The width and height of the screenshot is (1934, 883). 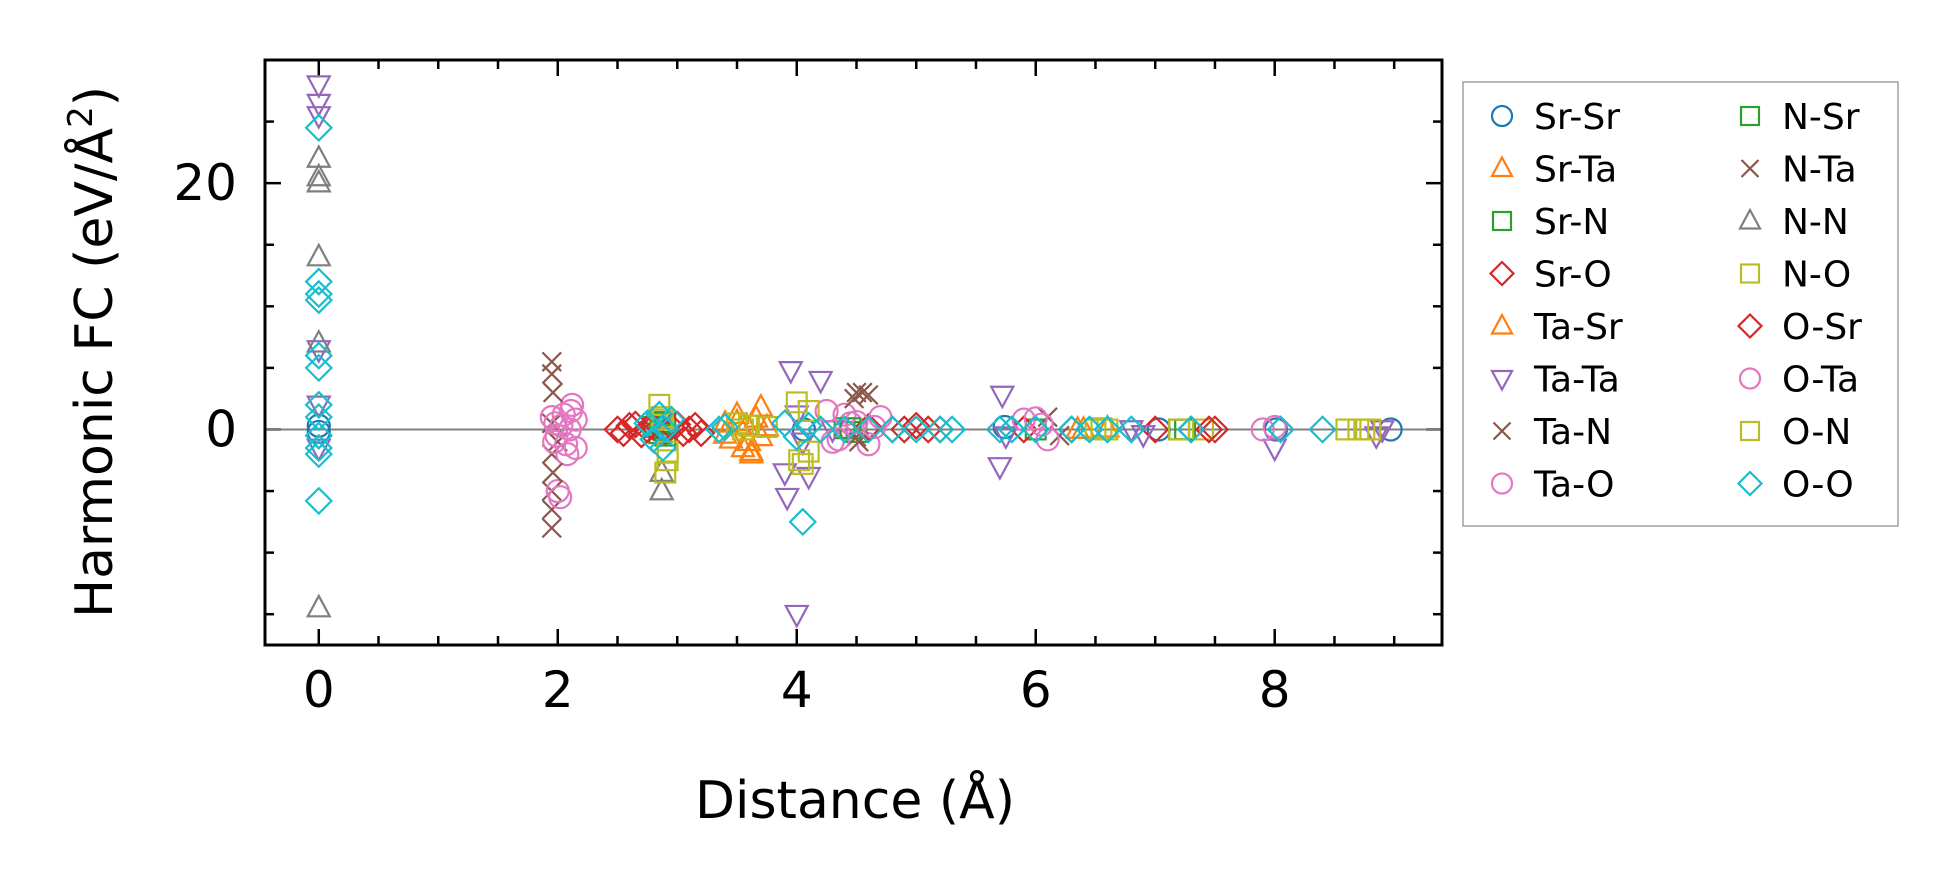 I want to click on legend-item: O-Ta, so click(x=1798, y=380).